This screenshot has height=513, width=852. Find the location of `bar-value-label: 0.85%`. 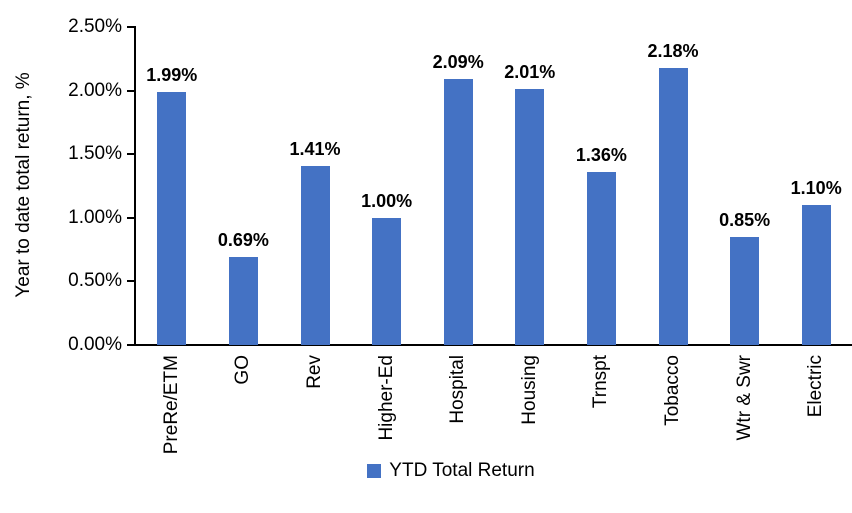

bar-value-label: 0.85% is located at coordinates (745, 219).